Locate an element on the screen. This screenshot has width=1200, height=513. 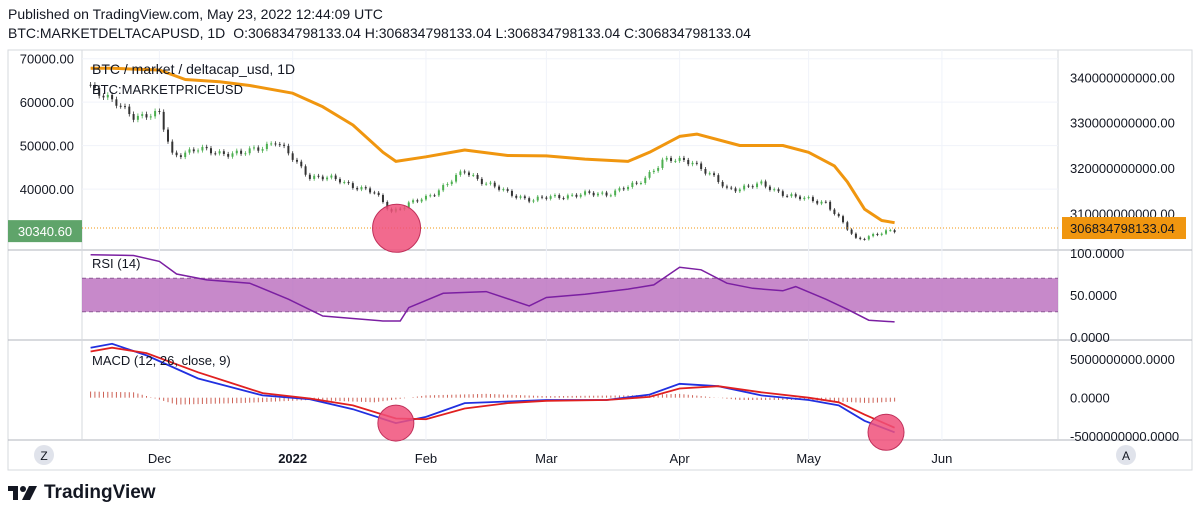
auto-scale-button: A is located at coordinates (1126, 455).